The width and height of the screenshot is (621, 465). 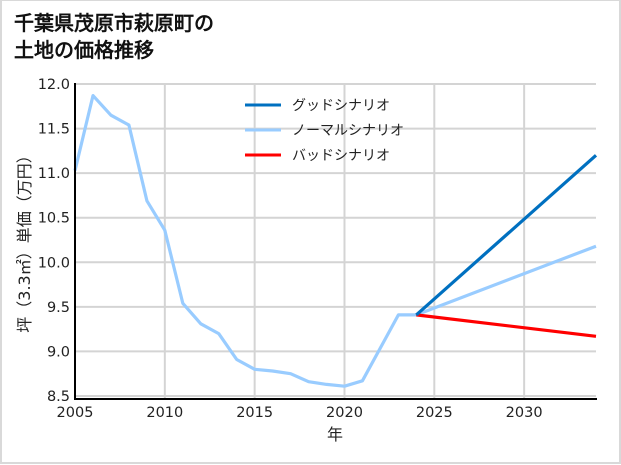 What do you see at coordinates (75, 413) in the screenshot?
I see `x-tick-label: 2005` at bounding box center [75, 413].